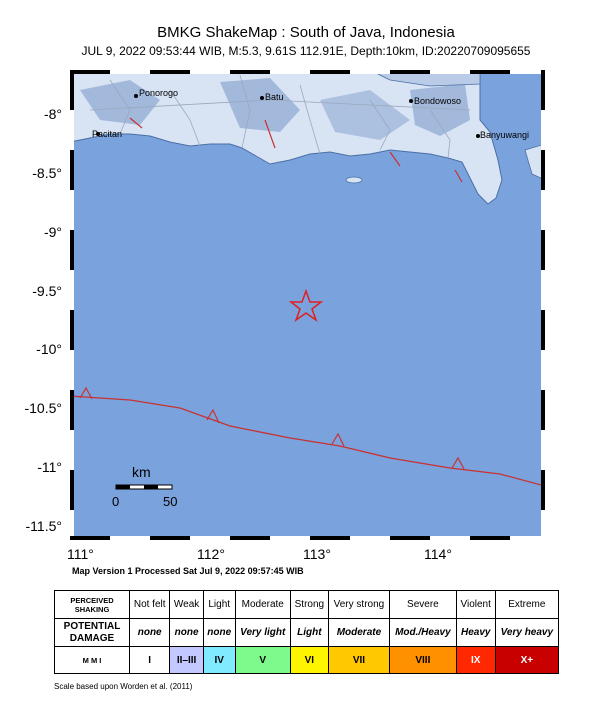 Image resolution: width=612 pixels, height=717 pixels. Describe the element at coordinates (92, 660) in the screenshot. I see `row-header: M M I` at that location.